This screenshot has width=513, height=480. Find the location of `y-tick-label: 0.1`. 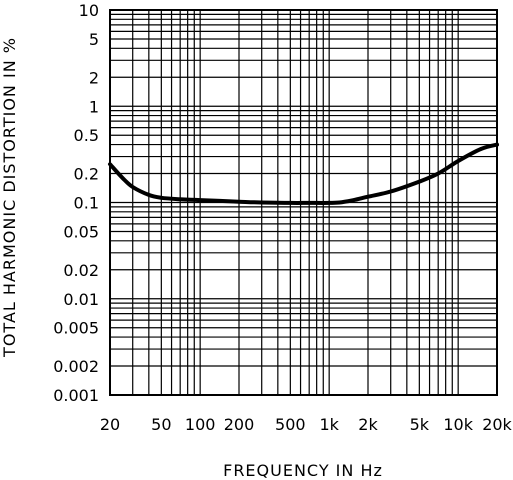

y-tick-label: 0.1 is located at coordinates (86, 203).